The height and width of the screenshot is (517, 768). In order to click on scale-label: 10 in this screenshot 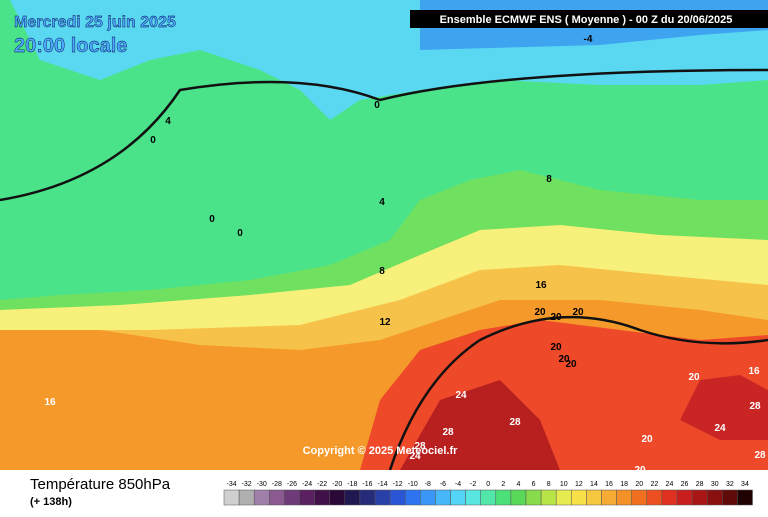, I will do `click(564, 484)`.